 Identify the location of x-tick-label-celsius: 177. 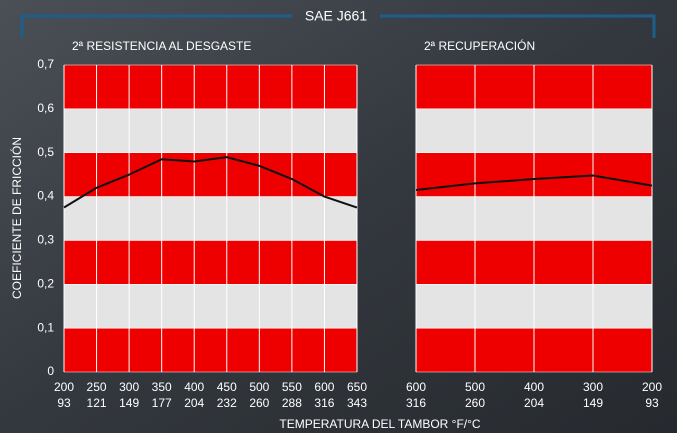
(162, 403).